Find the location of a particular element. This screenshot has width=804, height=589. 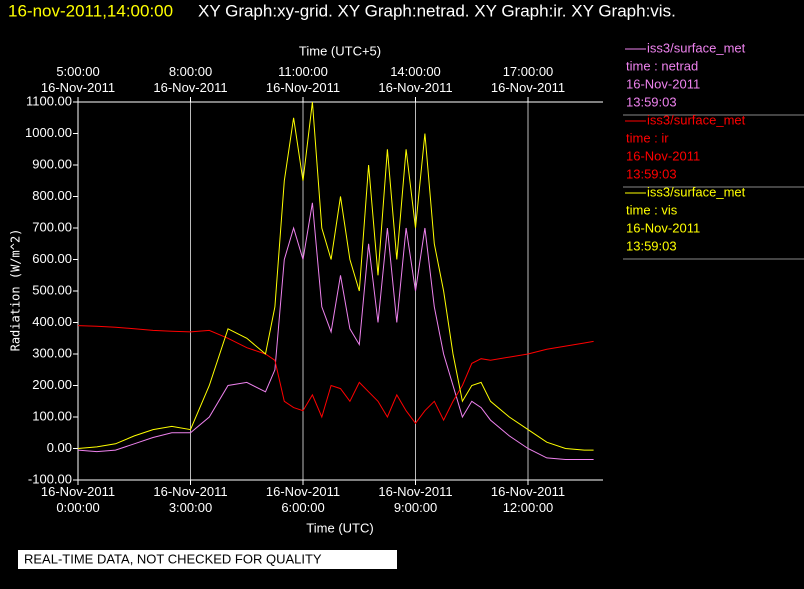

x-tick-label: 16-Nov-2011 6:00:00 is located at coordinates (303, 499).